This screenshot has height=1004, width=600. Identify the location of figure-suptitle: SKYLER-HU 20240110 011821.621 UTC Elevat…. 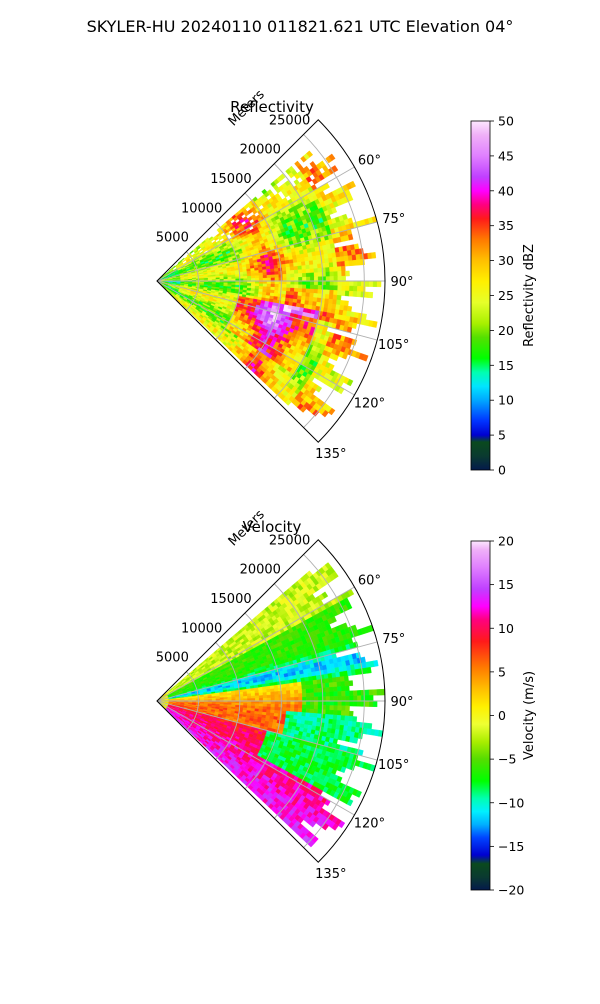
(300, 26).